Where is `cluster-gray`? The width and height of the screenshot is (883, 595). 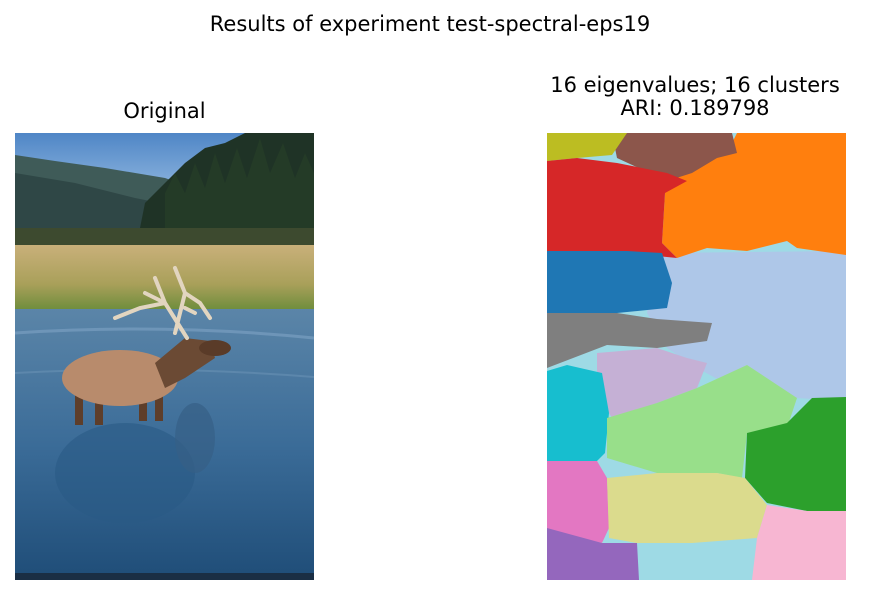
cluster-gray is located at coordinates (629, 340).